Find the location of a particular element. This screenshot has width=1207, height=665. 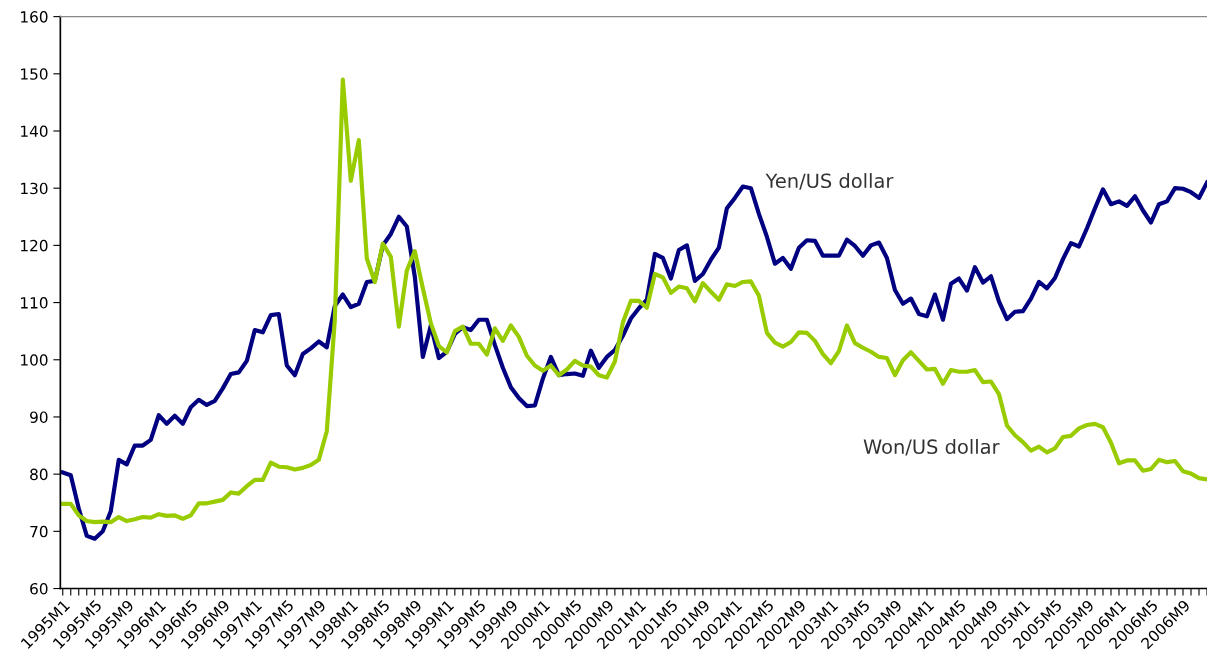

y-tick-label: 140 is located at coordinates (34, 131).